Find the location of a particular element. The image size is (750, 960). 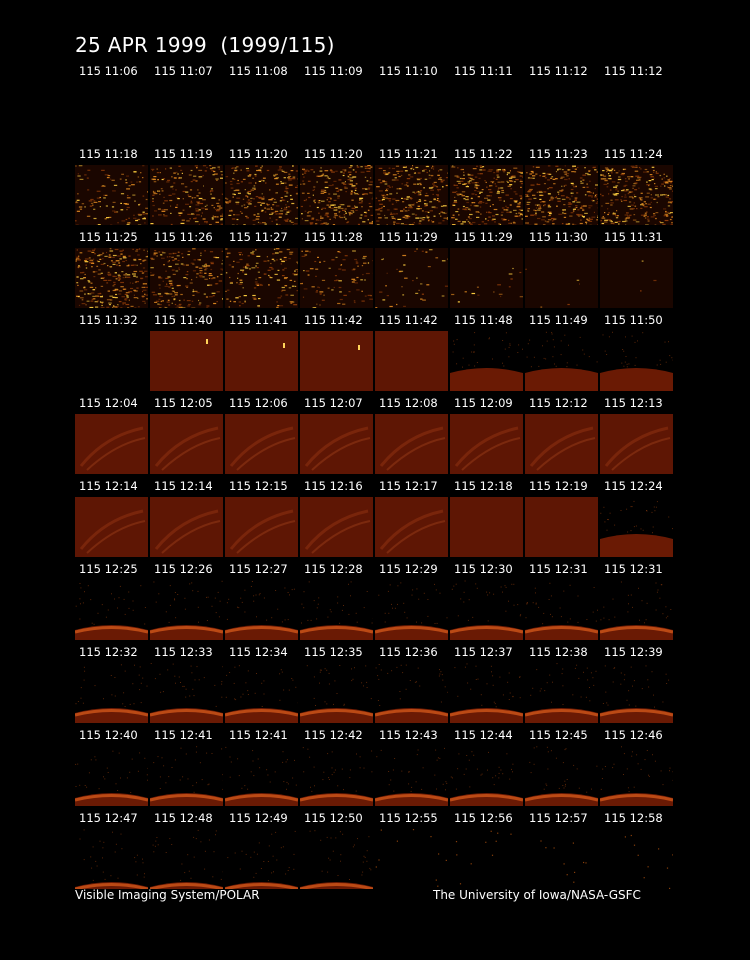

footer-instrument: Visible Imaging System/POLAR is located at coordinates (167, 895).